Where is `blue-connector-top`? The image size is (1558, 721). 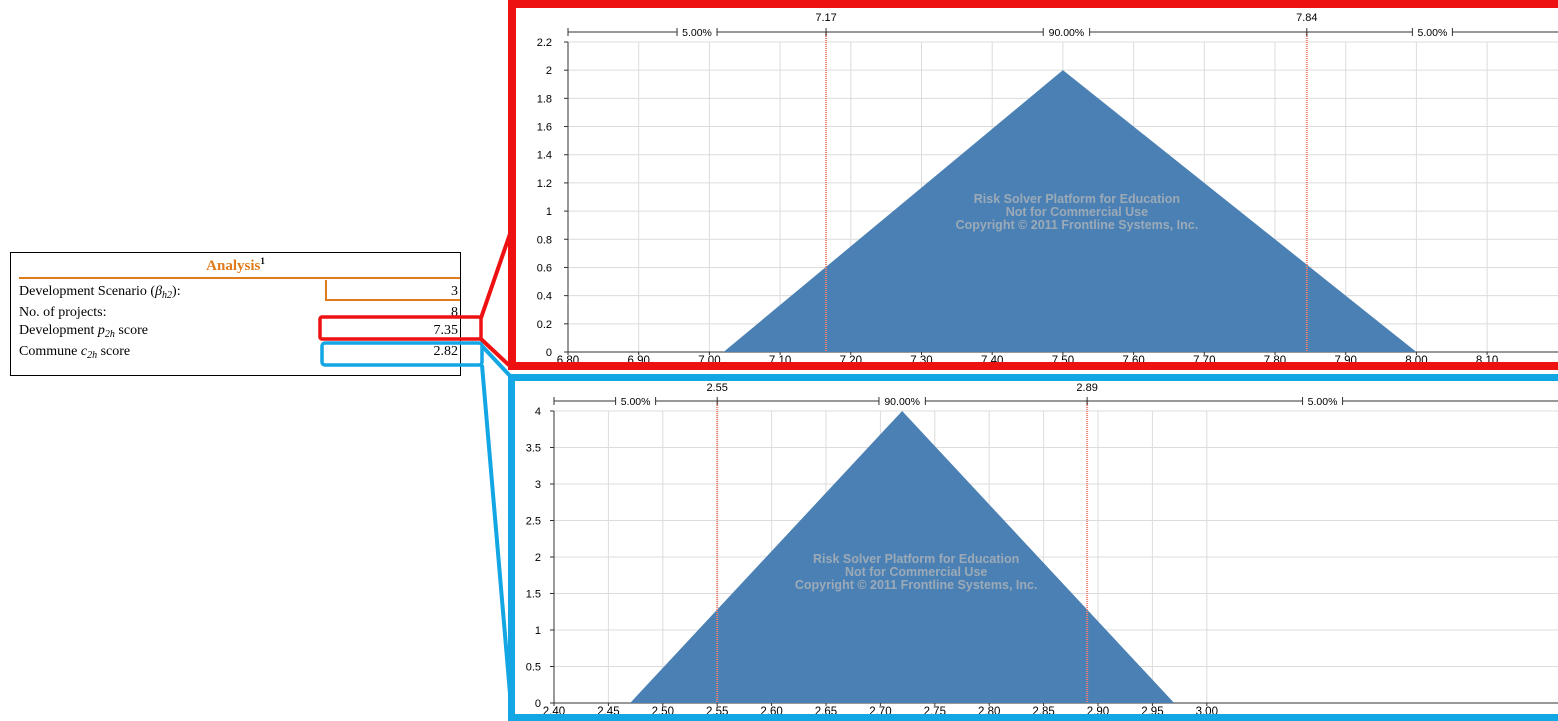
blue-connector-top is located at coordinates (497, 362).